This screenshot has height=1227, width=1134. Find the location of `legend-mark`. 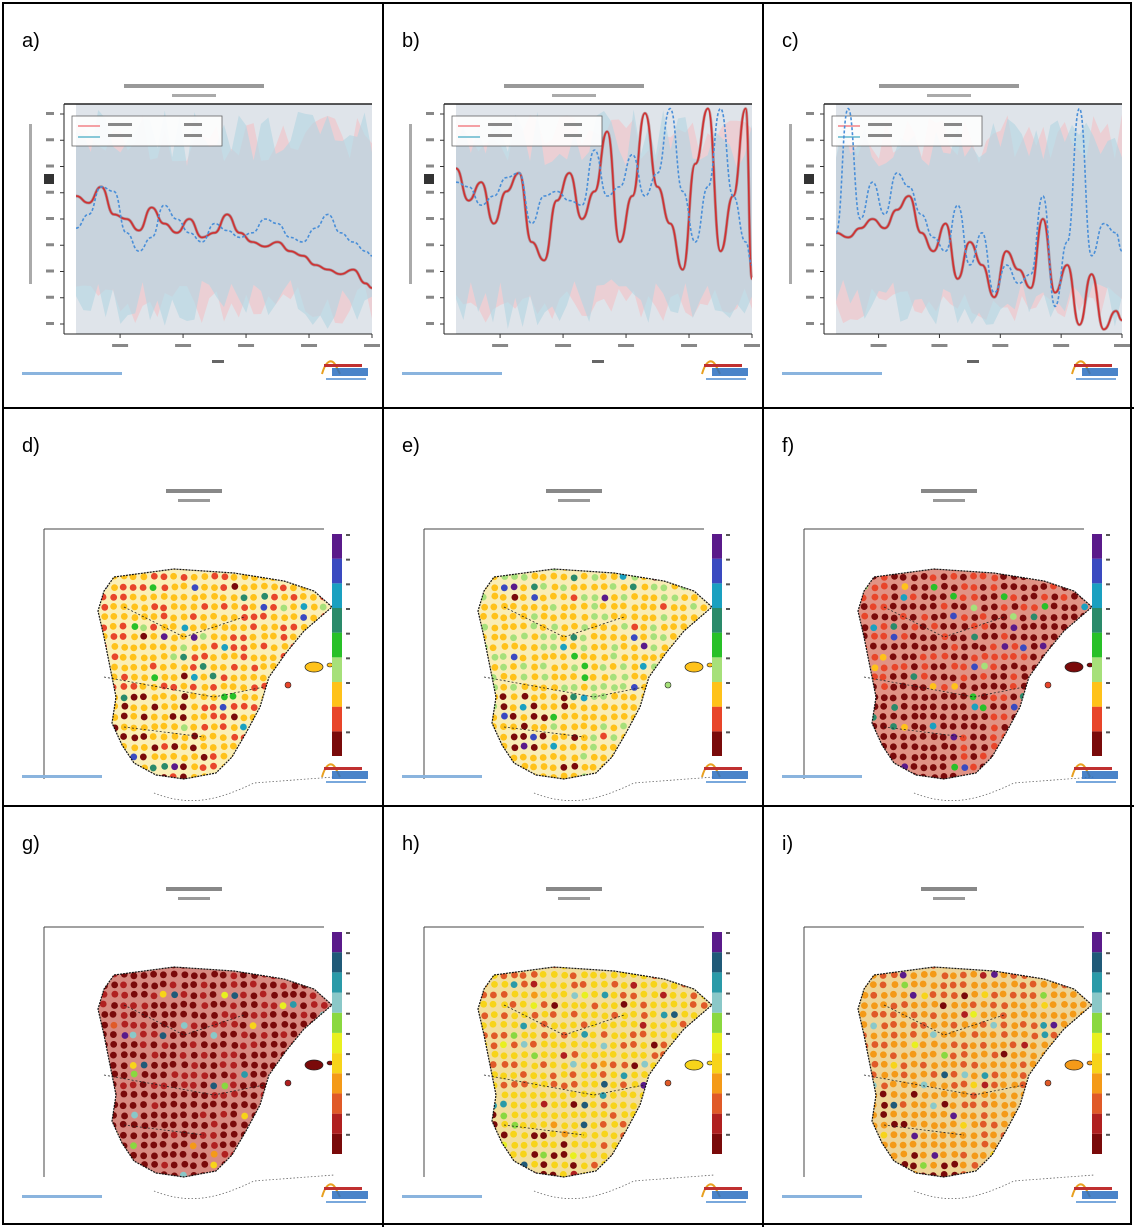

legend-mark is located at coordinates (573, 135).